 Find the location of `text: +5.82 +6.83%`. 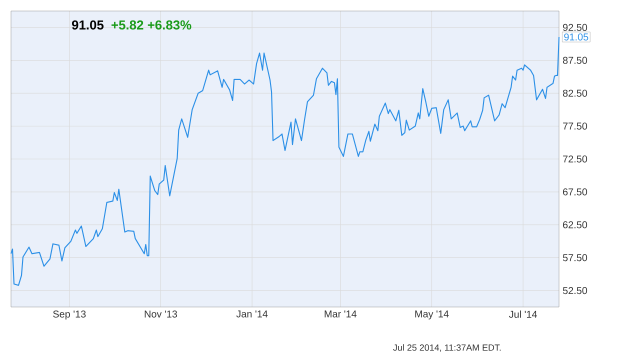

text: +5.82 +6.83% is located at coordinates (152, 25).